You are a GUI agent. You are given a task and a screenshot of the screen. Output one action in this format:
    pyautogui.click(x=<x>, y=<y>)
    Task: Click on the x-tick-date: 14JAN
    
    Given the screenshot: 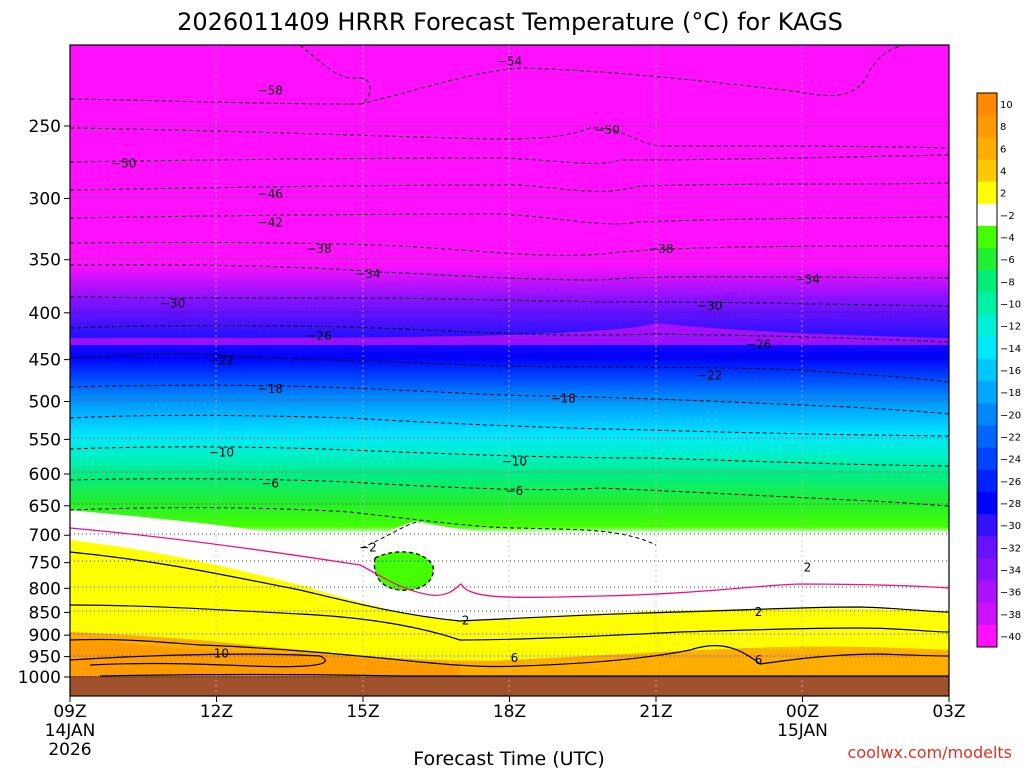 What is the action you would take?
    pyautogui.click(x=70, y=731)
    